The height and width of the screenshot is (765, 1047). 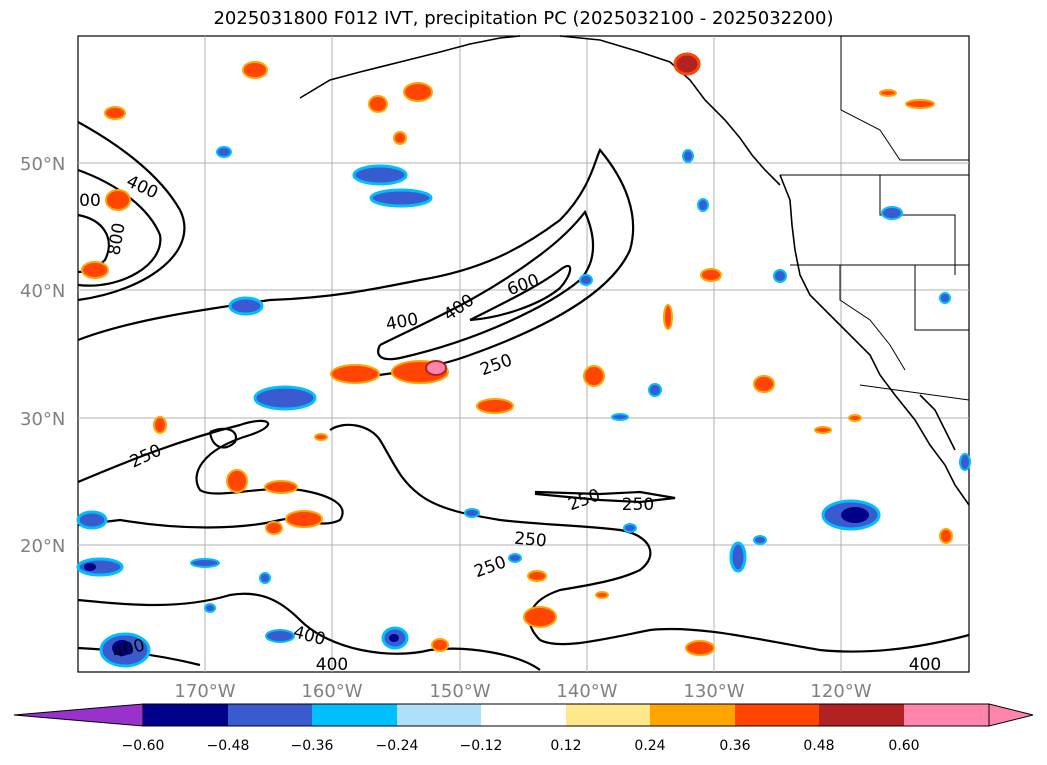 I want to click on svg-text: 130°W, so click(x=713, y=691).